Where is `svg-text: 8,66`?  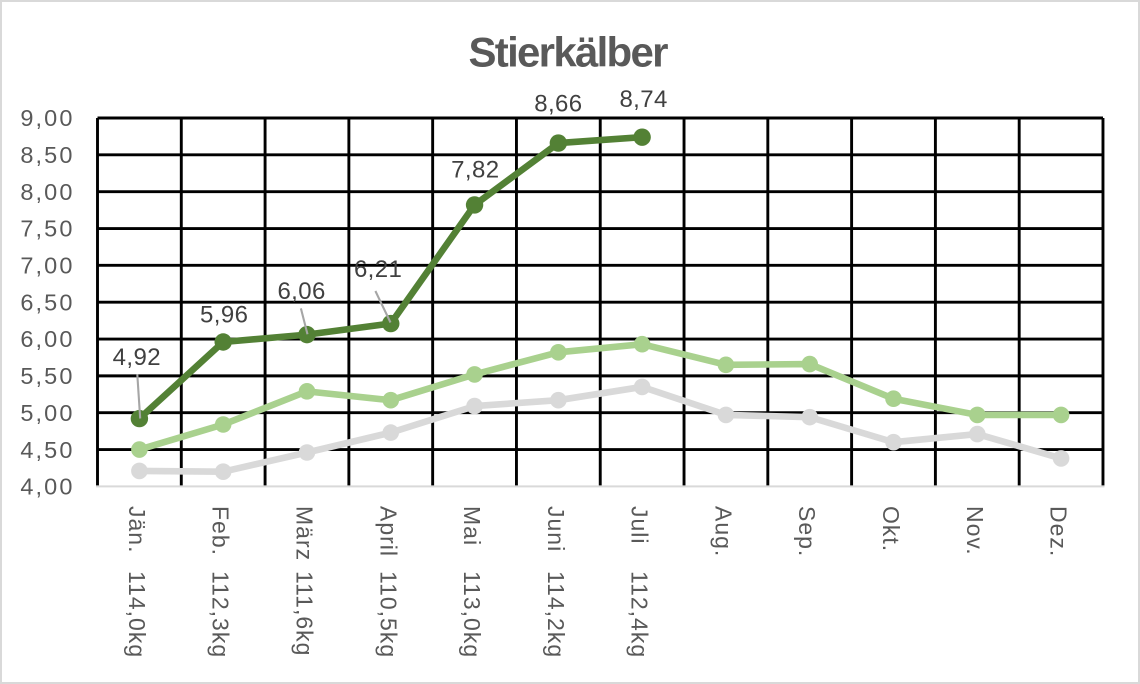
svg-text: 8,66 is located at coordinates (558, 103).